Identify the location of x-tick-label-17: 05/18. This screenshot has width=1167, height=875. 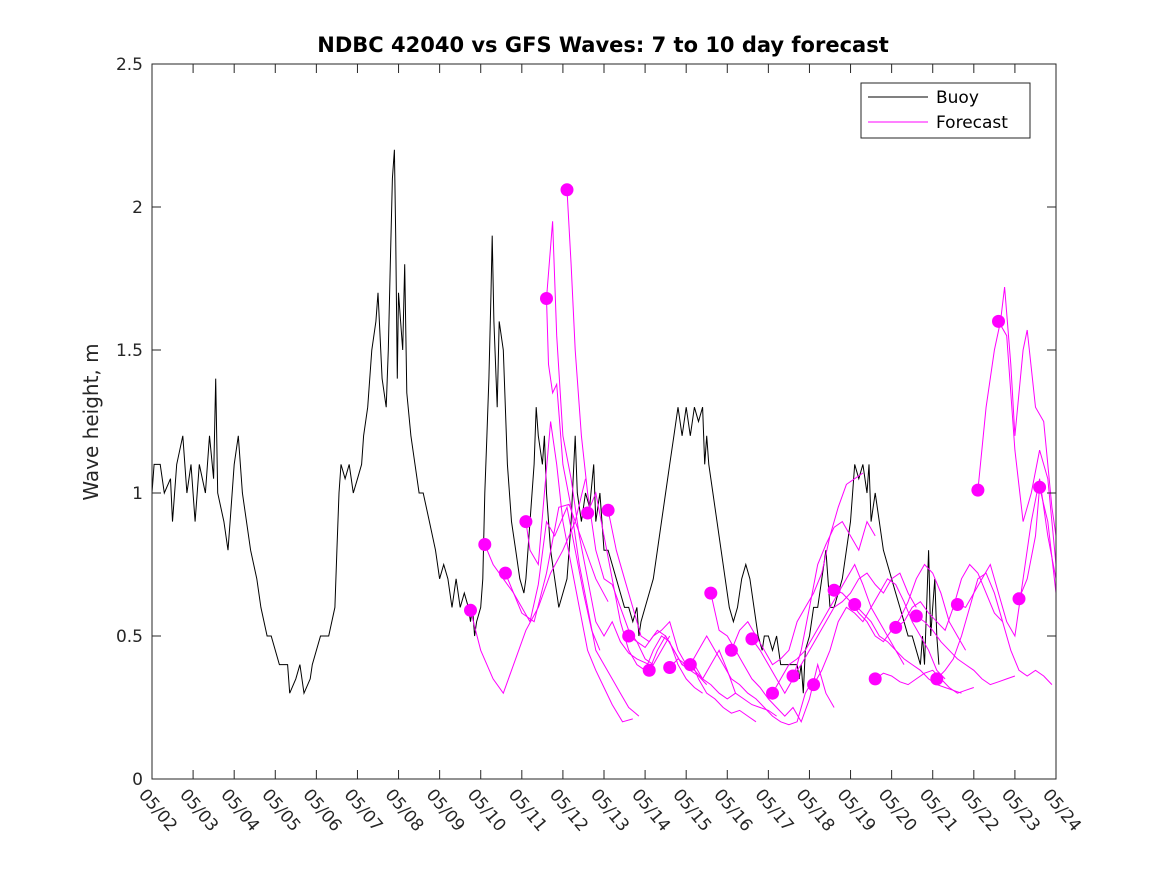
(815, 810).